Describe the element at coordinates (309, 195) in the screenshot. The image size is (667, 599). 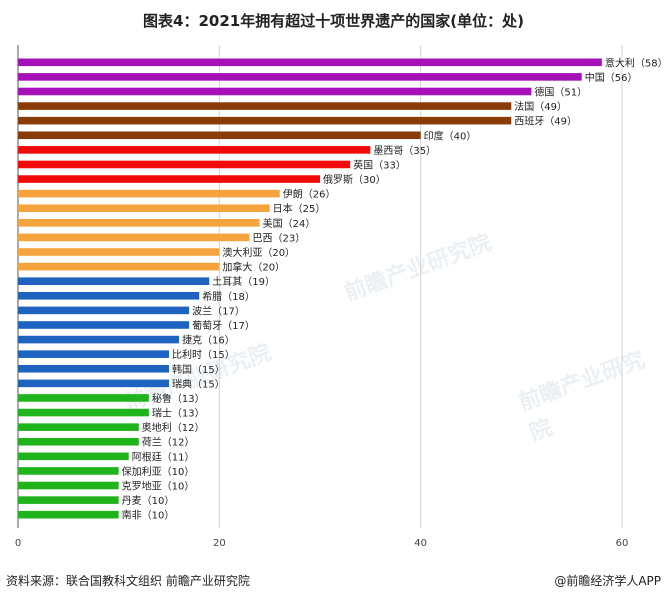
I see `data-label: 伊朗（26）` at that location.